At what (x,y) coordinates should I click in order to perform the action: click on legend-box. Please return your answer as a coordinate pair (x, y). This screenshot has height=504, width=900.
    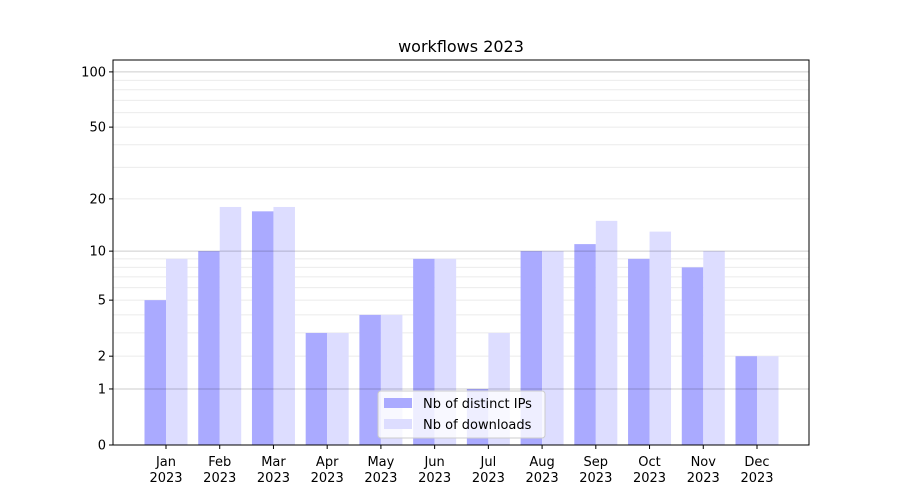
    Looking at the image, I should click on (461, 414).